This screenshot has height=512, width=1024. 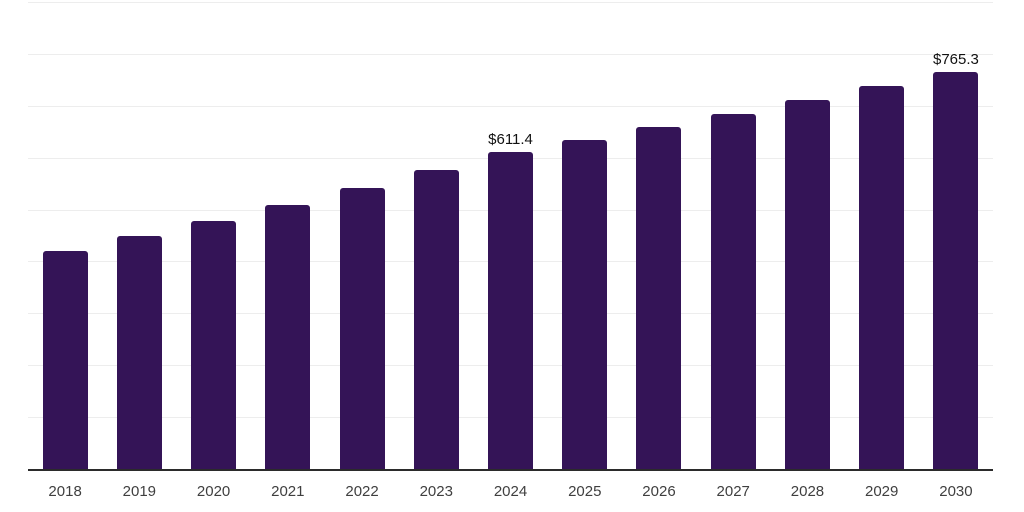 I want to click on x-tick-2029: 2029, so click(x=882, y=491).